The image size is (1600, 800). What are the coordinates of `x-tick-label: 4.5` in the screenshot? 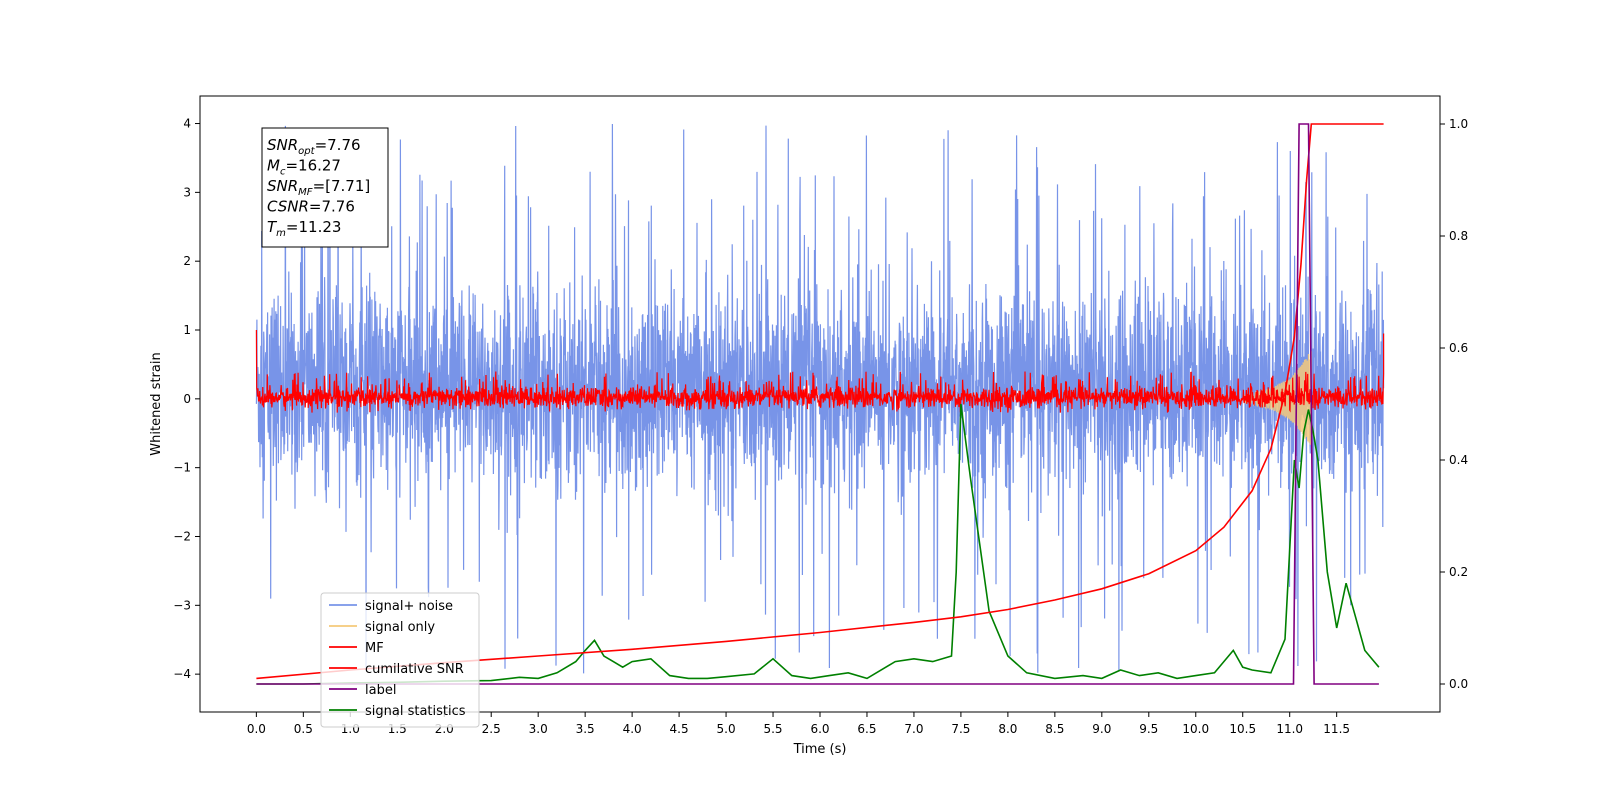 It's located at (679, 729).